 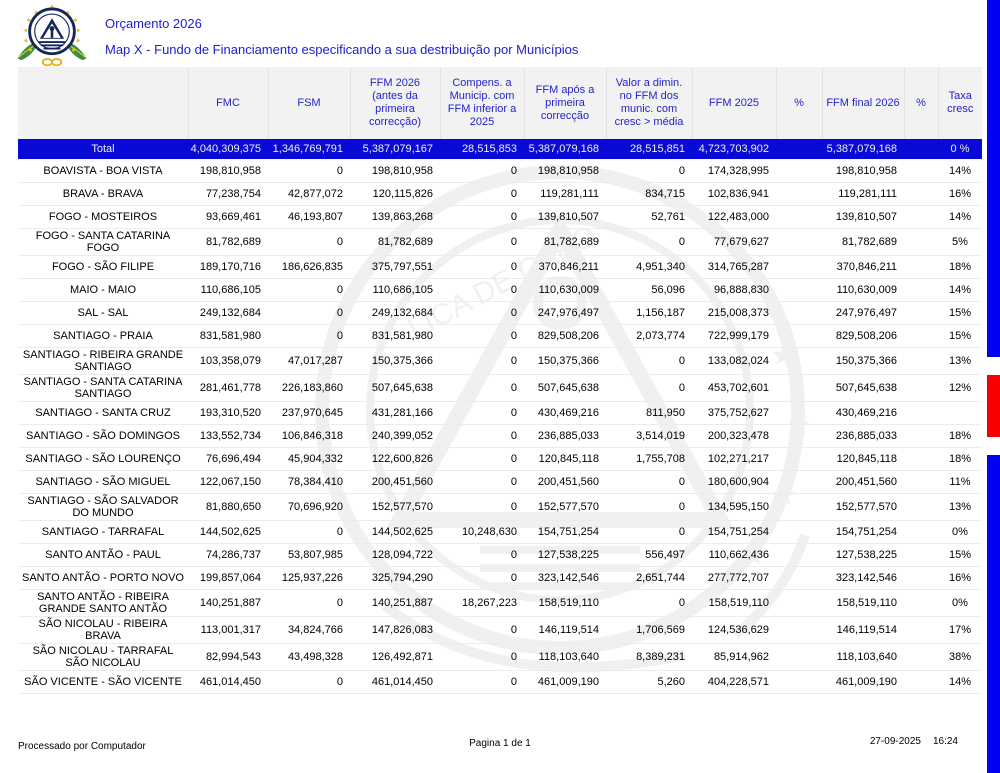 I want to click on compens-value: 10,248,630, so click(x=489, y=531).